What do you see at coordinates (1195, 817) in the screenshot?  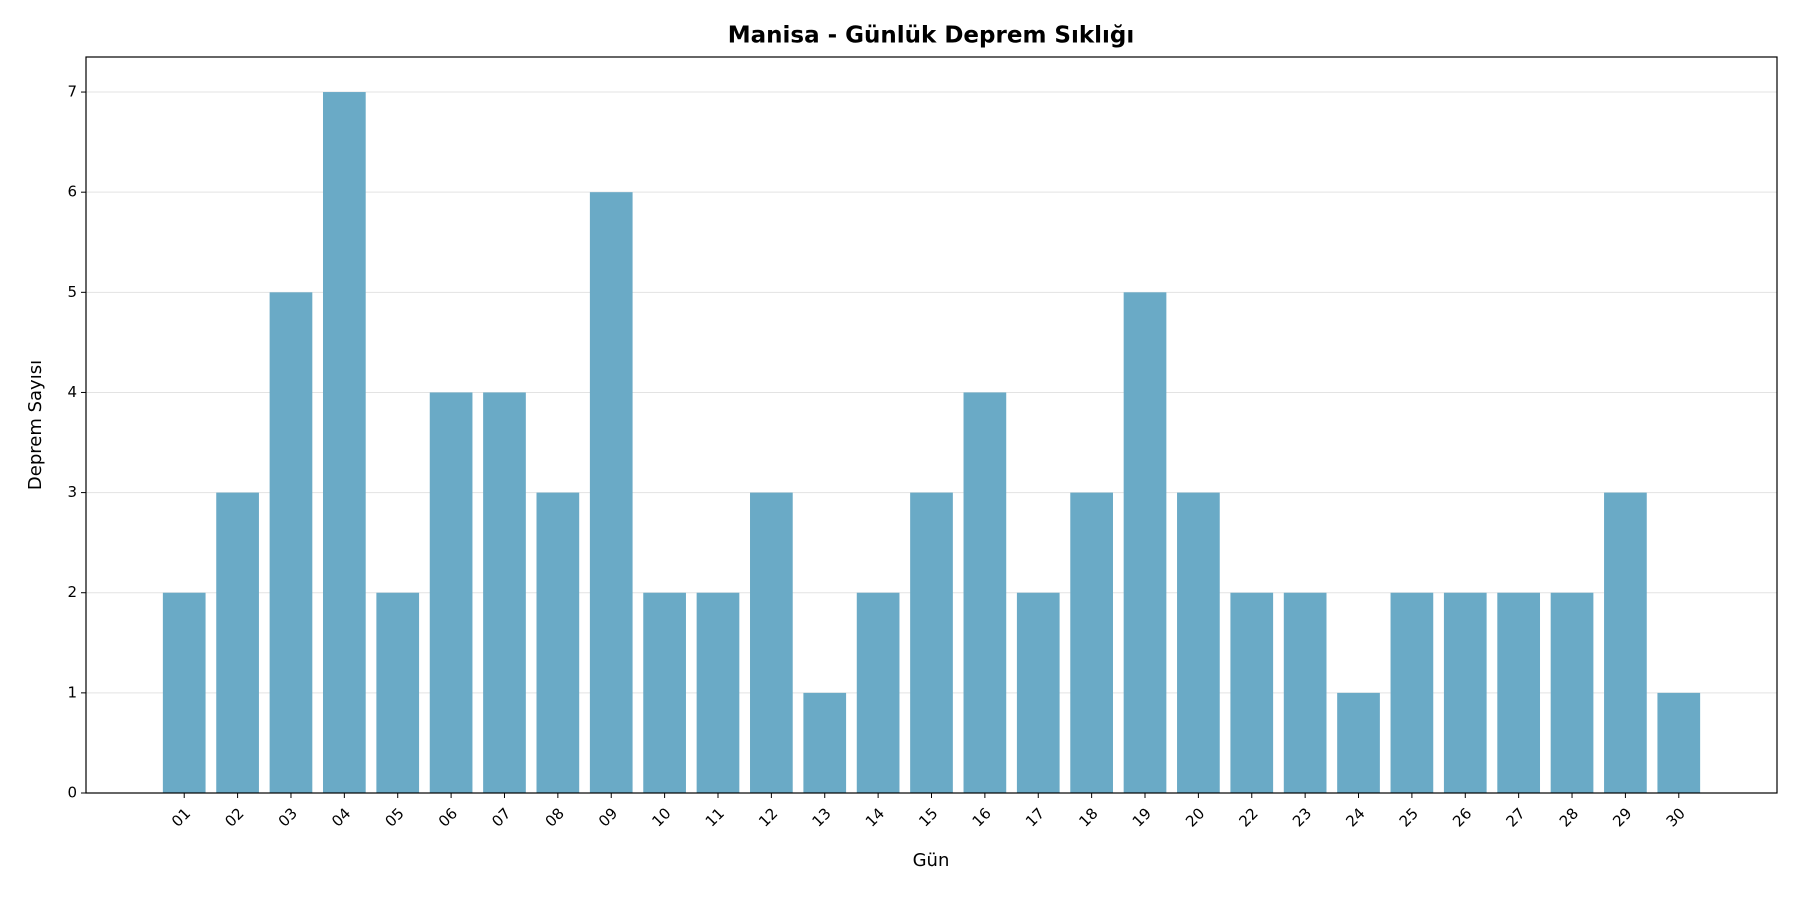 I see `x-tick-label: 20` at bounding box center [1195, 817].